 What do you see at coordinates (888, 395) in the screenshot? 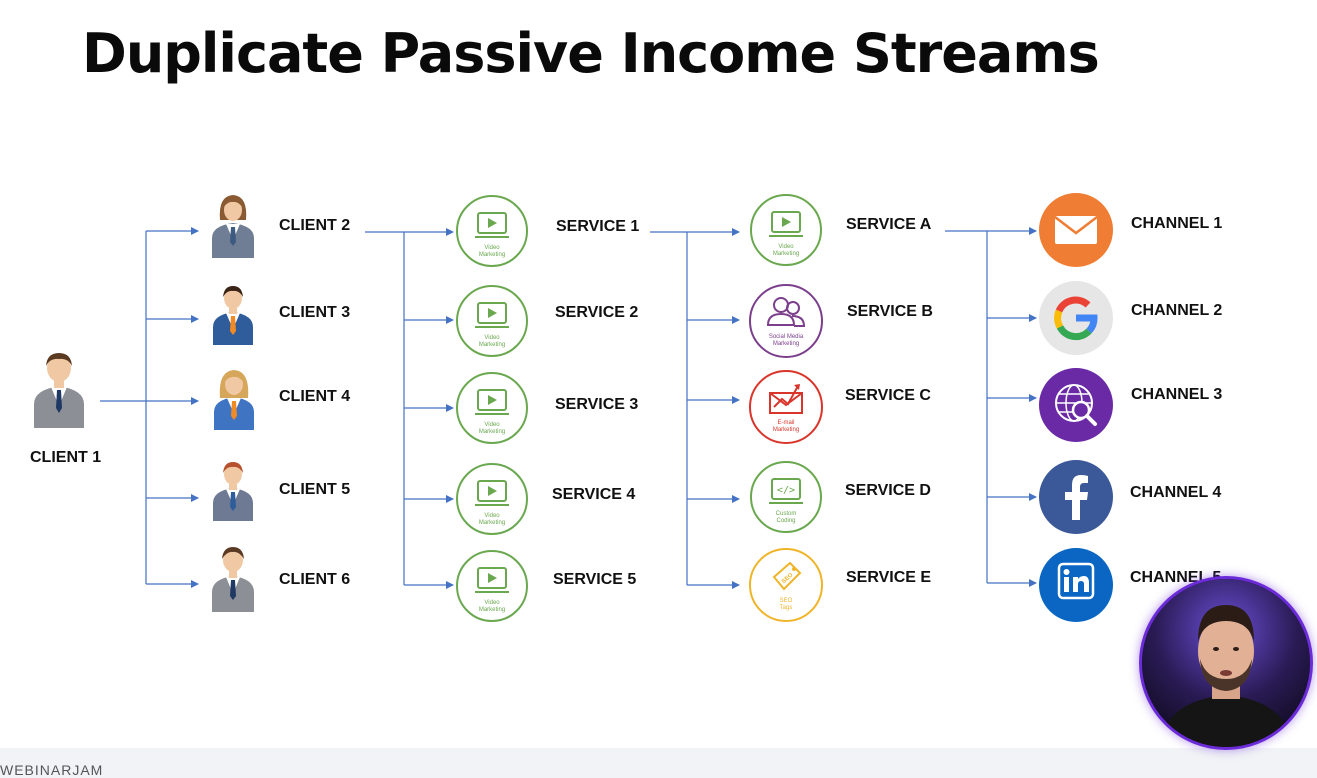
I see `service-c-label: SERVICE C` at bounding box center [888, 395].